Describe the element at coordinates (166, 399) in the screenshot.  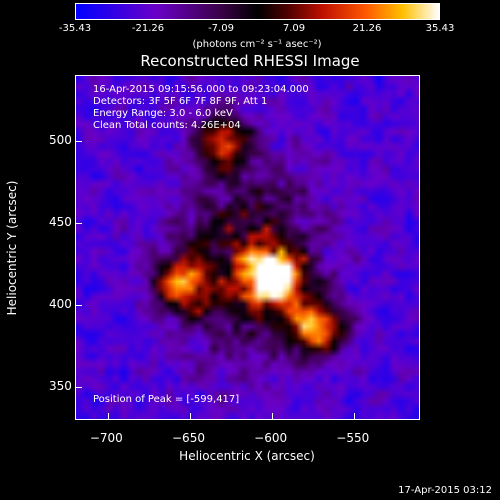
I see `annotation-peak: Position of Peak = [-599,417]` at that location.